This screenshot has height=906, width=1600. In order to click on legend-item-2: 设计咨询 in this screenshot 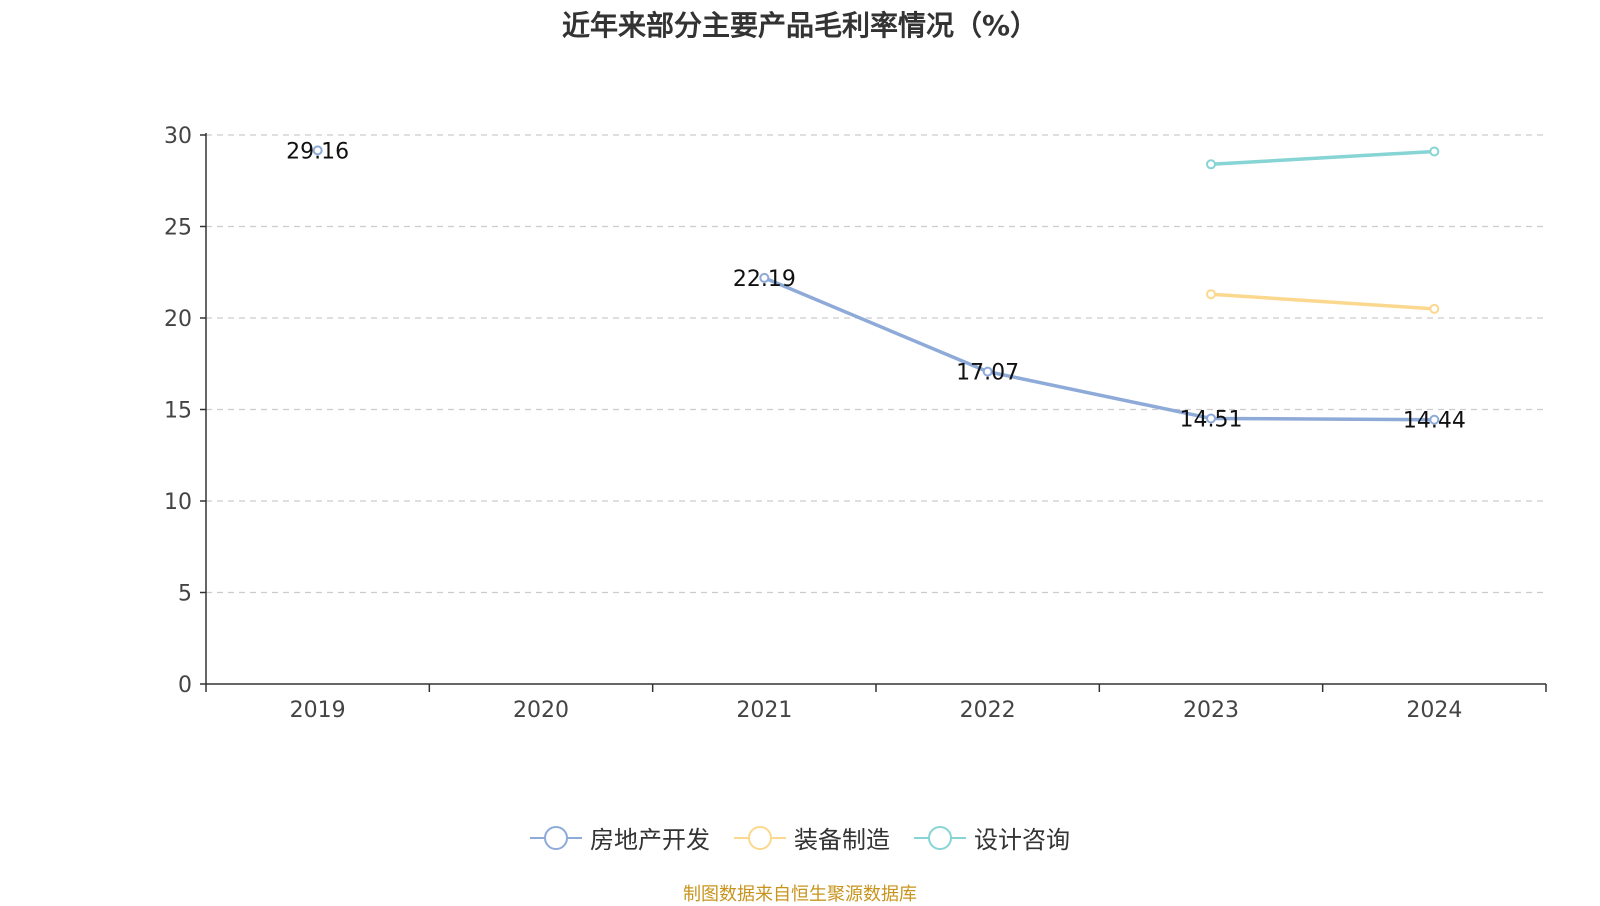, I will do `click(992, 837)`.